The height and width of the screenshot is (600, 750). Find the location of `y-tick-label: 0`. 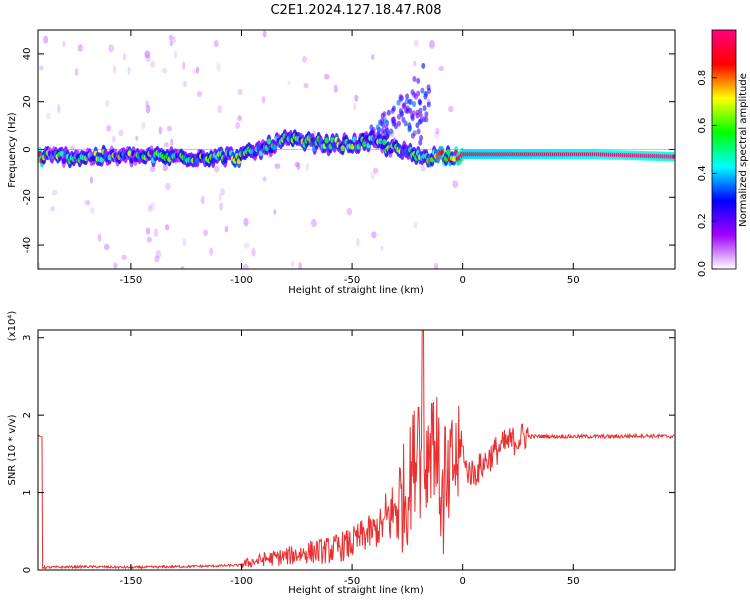

y-tick-label: 0 is located at coordinates (27, 570).